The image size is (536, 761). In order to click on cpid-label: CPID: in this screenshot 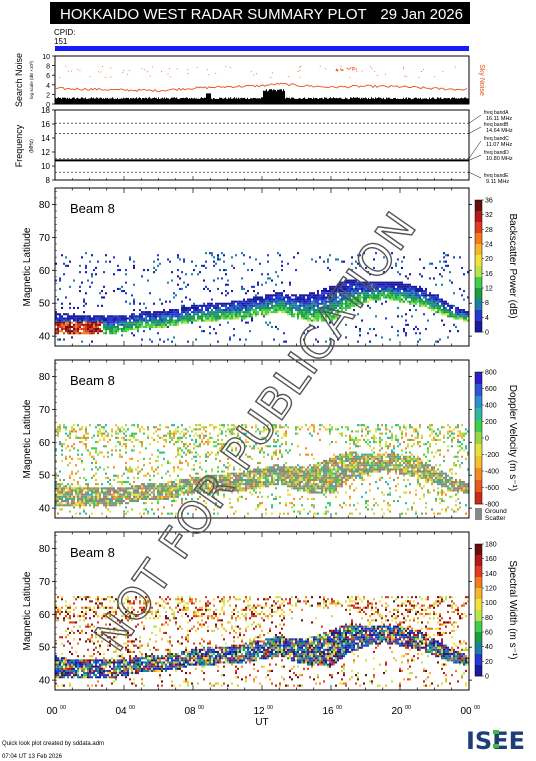, I will do `click(64, 32)`.